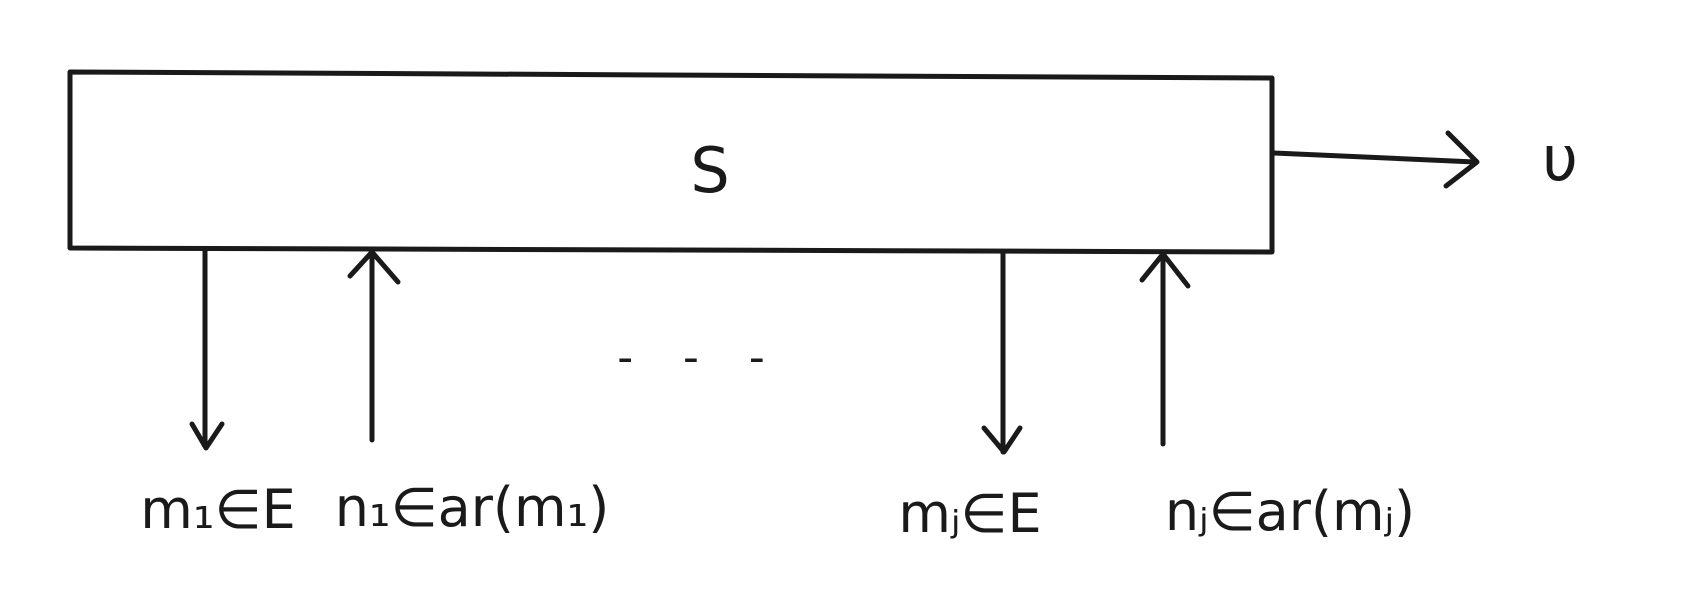 This screenshot has height=616, width=1688. I want to click on nj-arrow-up, so click(1165, 349).